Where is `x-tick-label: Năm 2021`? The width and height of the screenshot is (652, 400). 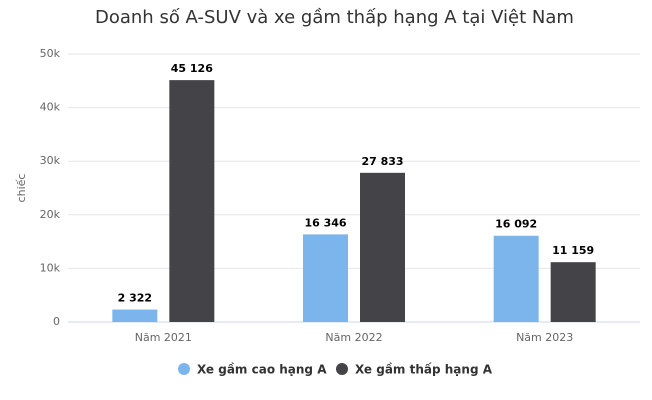 x-tick-label: Năm 2021 is located at coordinates (163, 337).